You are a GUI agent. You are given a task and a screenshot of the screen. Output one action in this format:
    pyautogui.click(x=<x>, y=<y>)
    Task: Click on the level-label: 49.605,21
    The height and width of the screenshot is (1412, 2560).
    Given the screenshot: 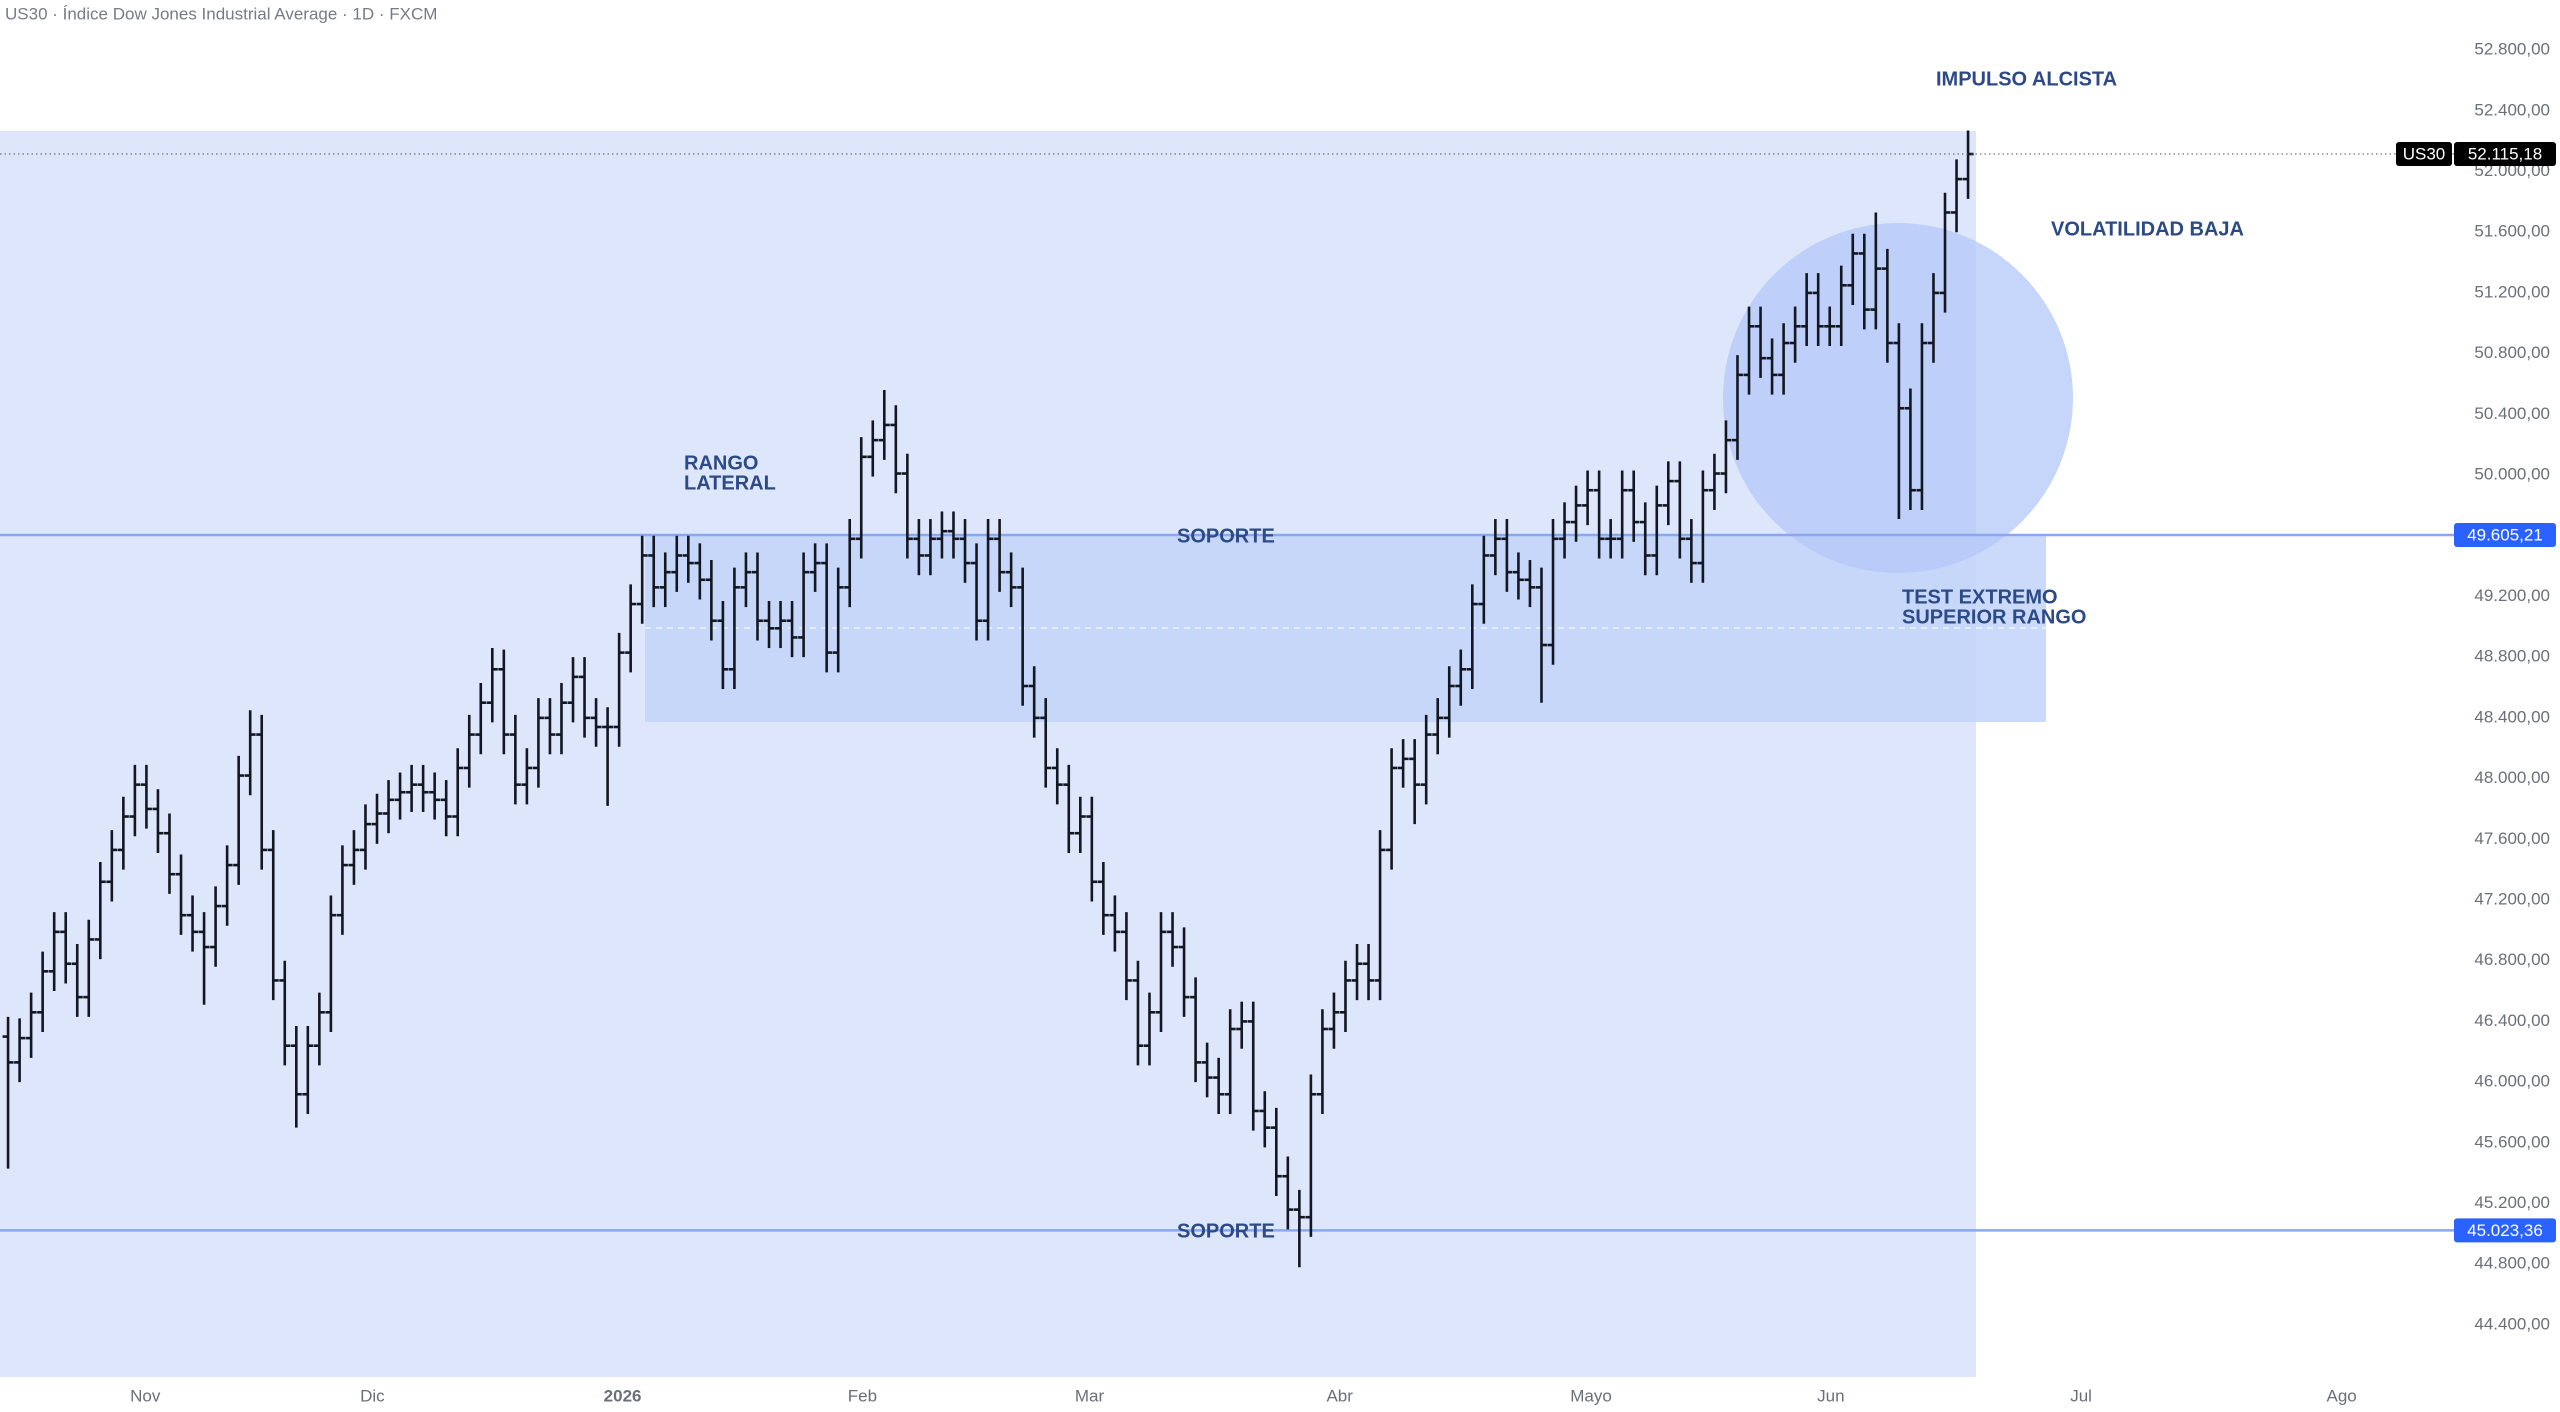 What is the action you would take?
    pyautogui.click(x=2505, y=534)
    